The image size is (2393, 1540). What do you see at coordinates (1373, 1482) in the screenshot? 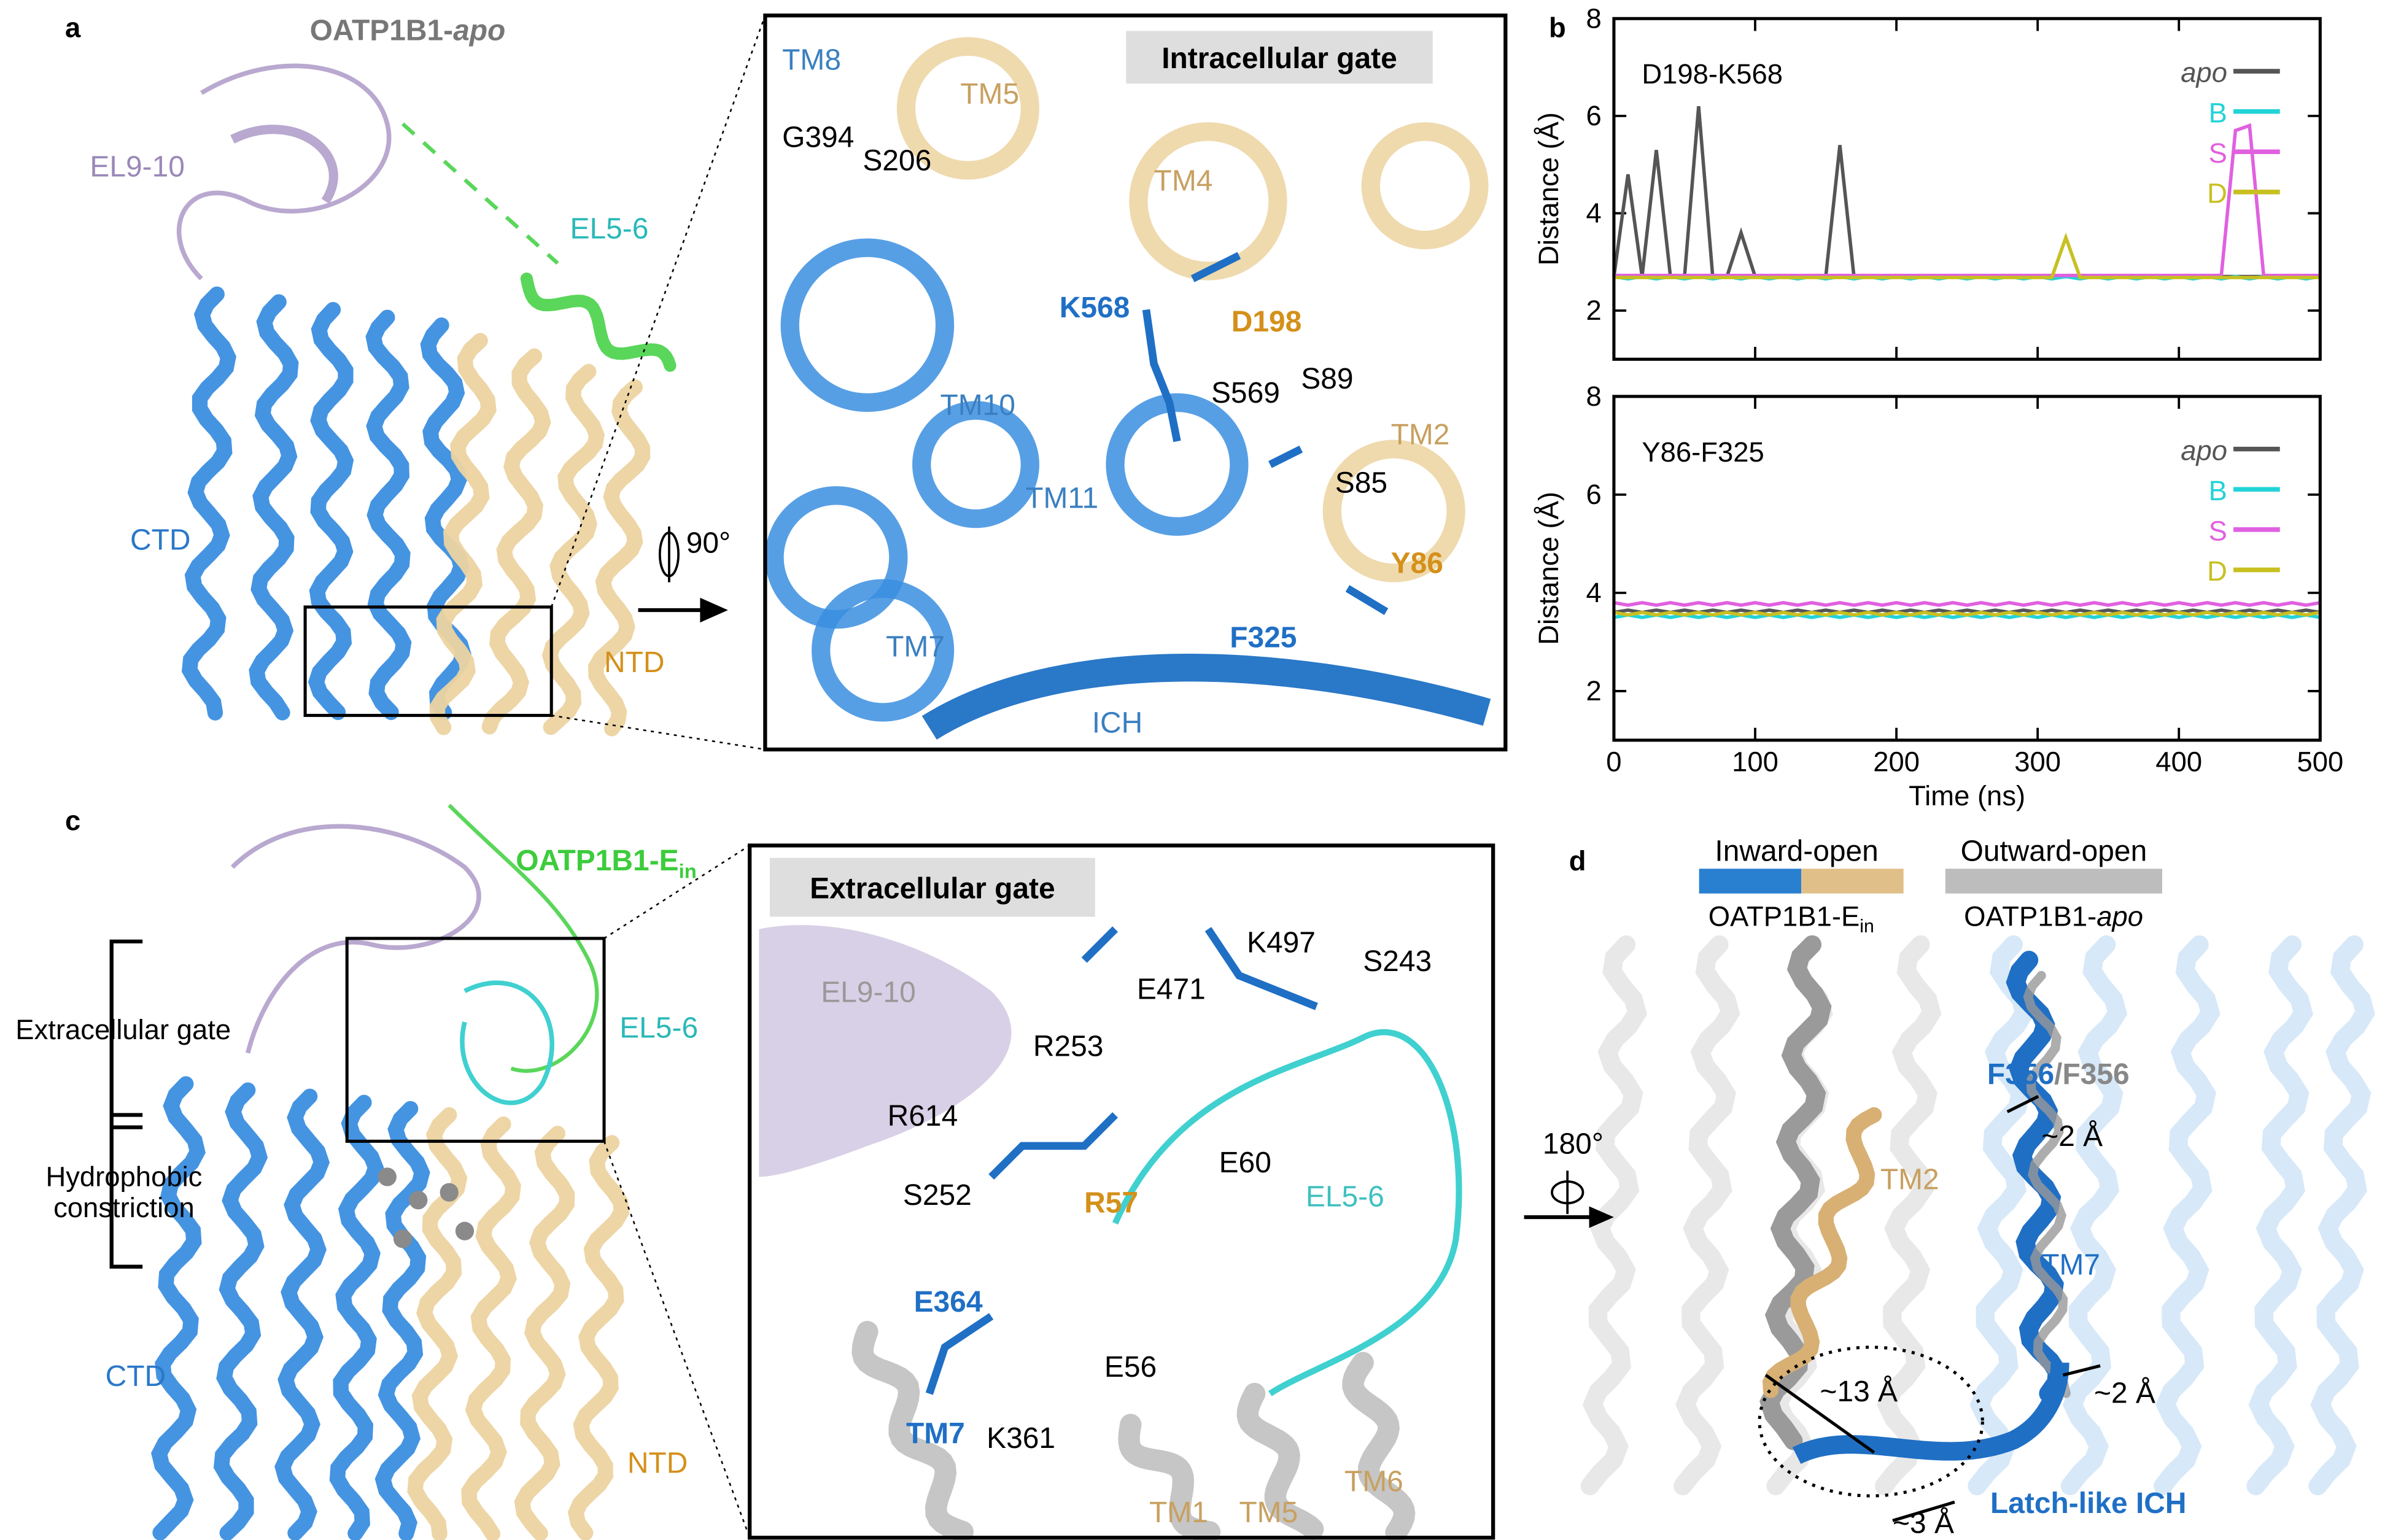
I see `residue-label: TM6` at bounding box center [1373, 1482].